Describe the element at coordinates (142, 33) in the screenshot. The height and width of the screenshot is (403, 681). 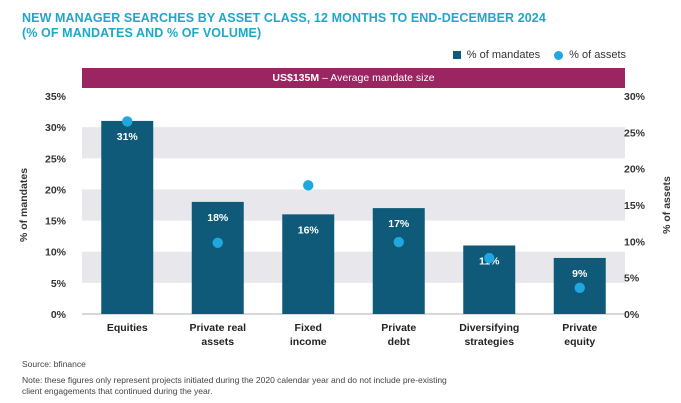
I see `chart-title-line2: (% OF MANDATES AND % OF VOLUME)` at that location.